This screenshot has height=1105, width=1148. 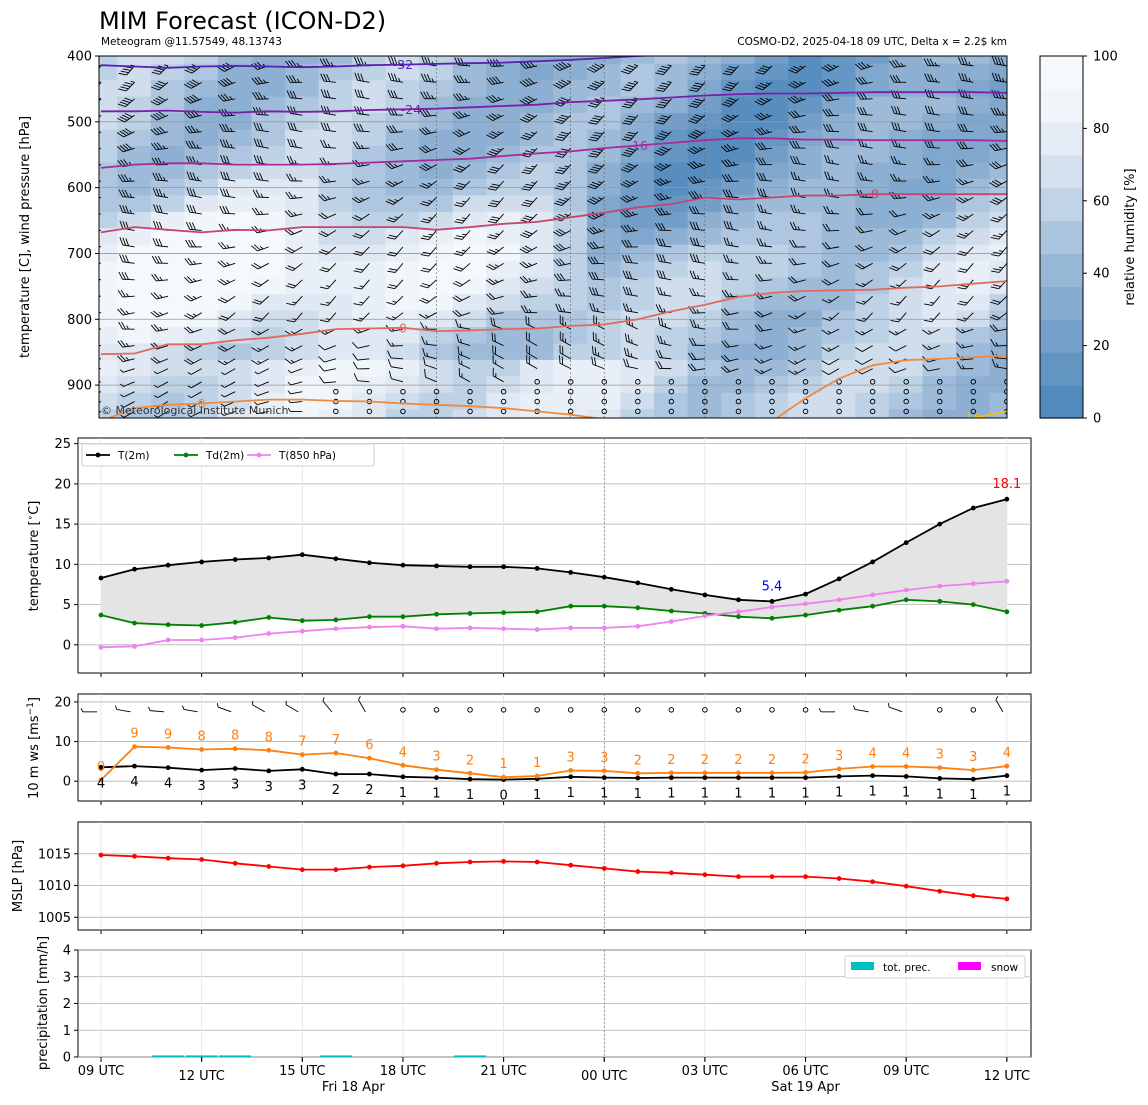 I want to click on wind-gust-label: 2, so click(x=772, y=760).